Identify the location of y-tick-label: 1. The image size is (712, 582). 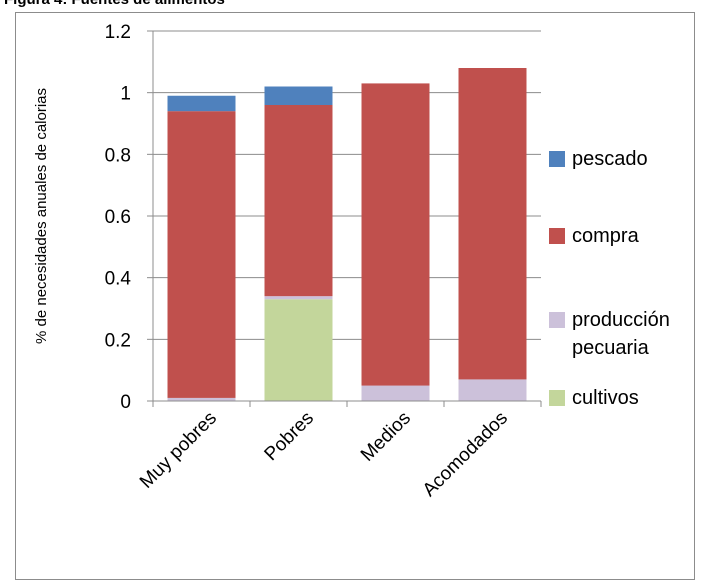
(125, 94).